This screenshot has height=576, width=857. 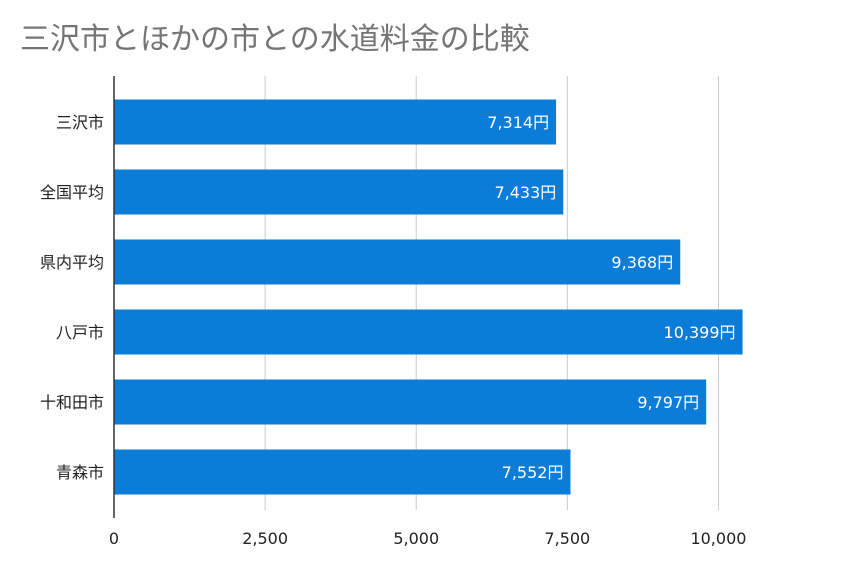 What do you see at coordinates (265, 538) in the screenshot?
I see `x-tick-label: 2,500` at bounding box center [265, 538].